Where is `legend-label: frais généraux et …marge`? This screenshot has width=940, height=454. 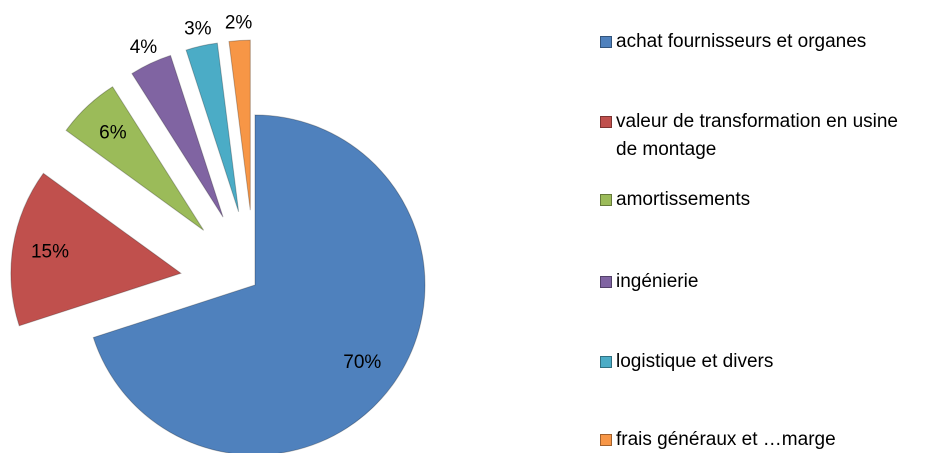 legend-label: frais généraux et …marge is located at coordinates (726, 439).